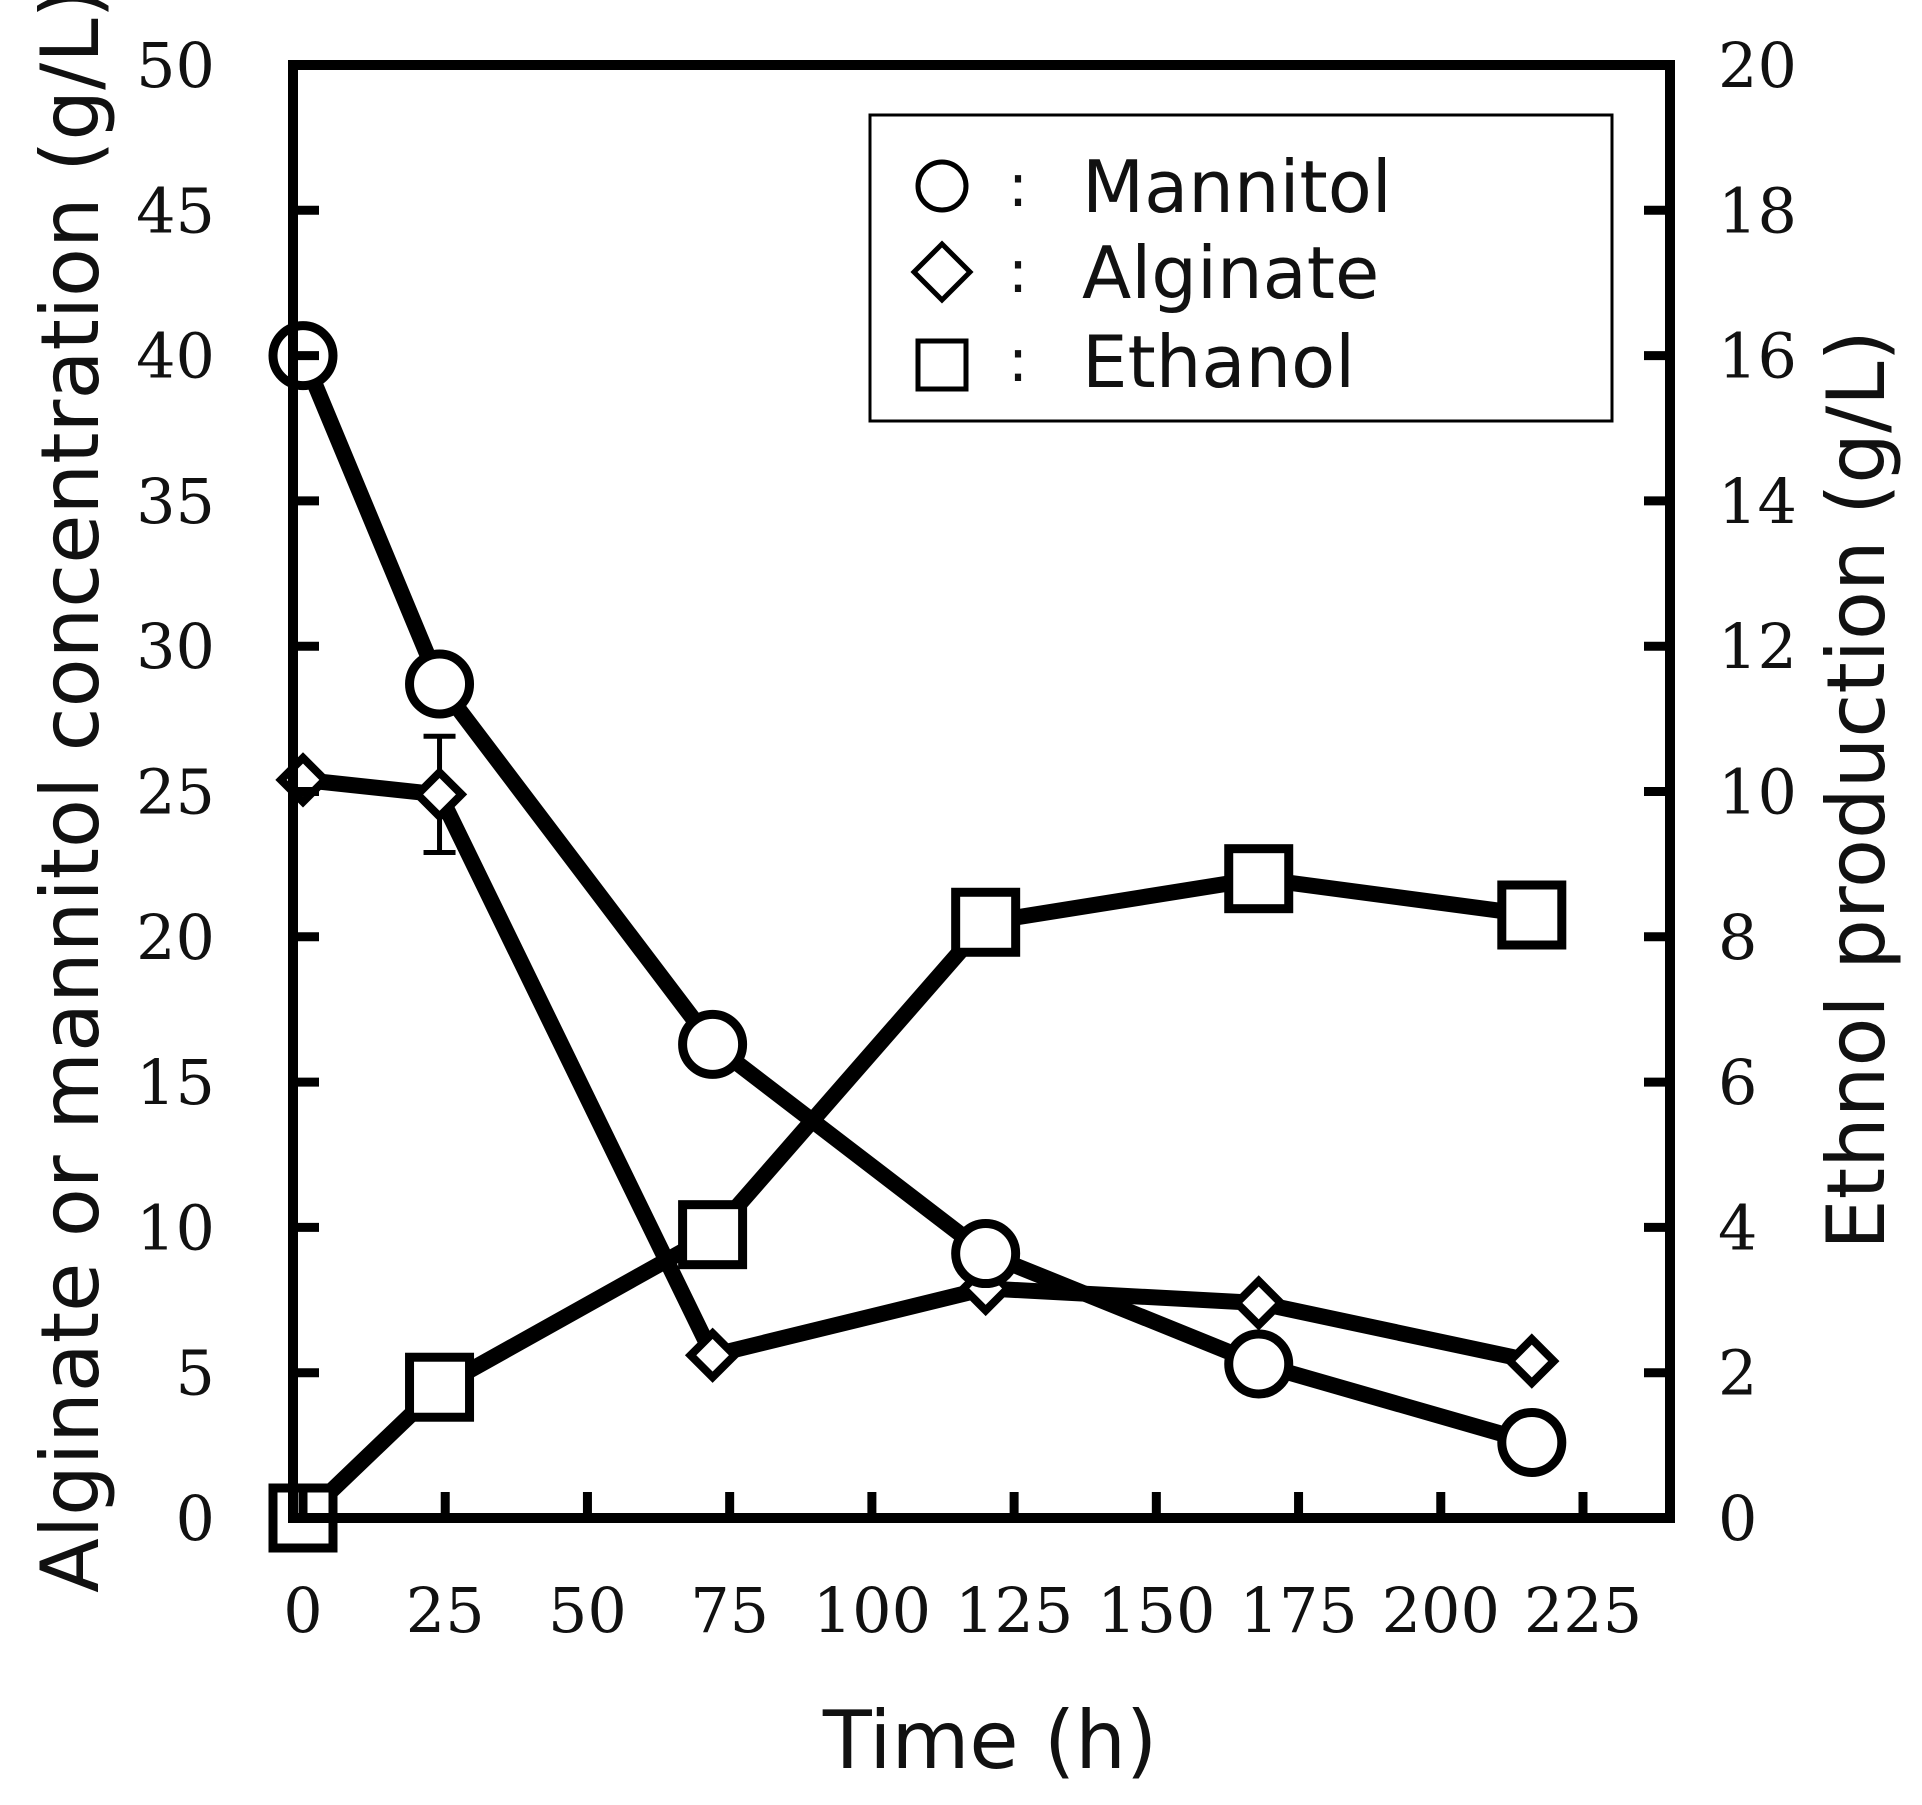 The width and height of the screenshot is (1922, 1805). Describe the element at coordinates (70, 796) in the screenshot. I see `left-axis-title: Alginate or mannitol concentration (g/L)` at that location.